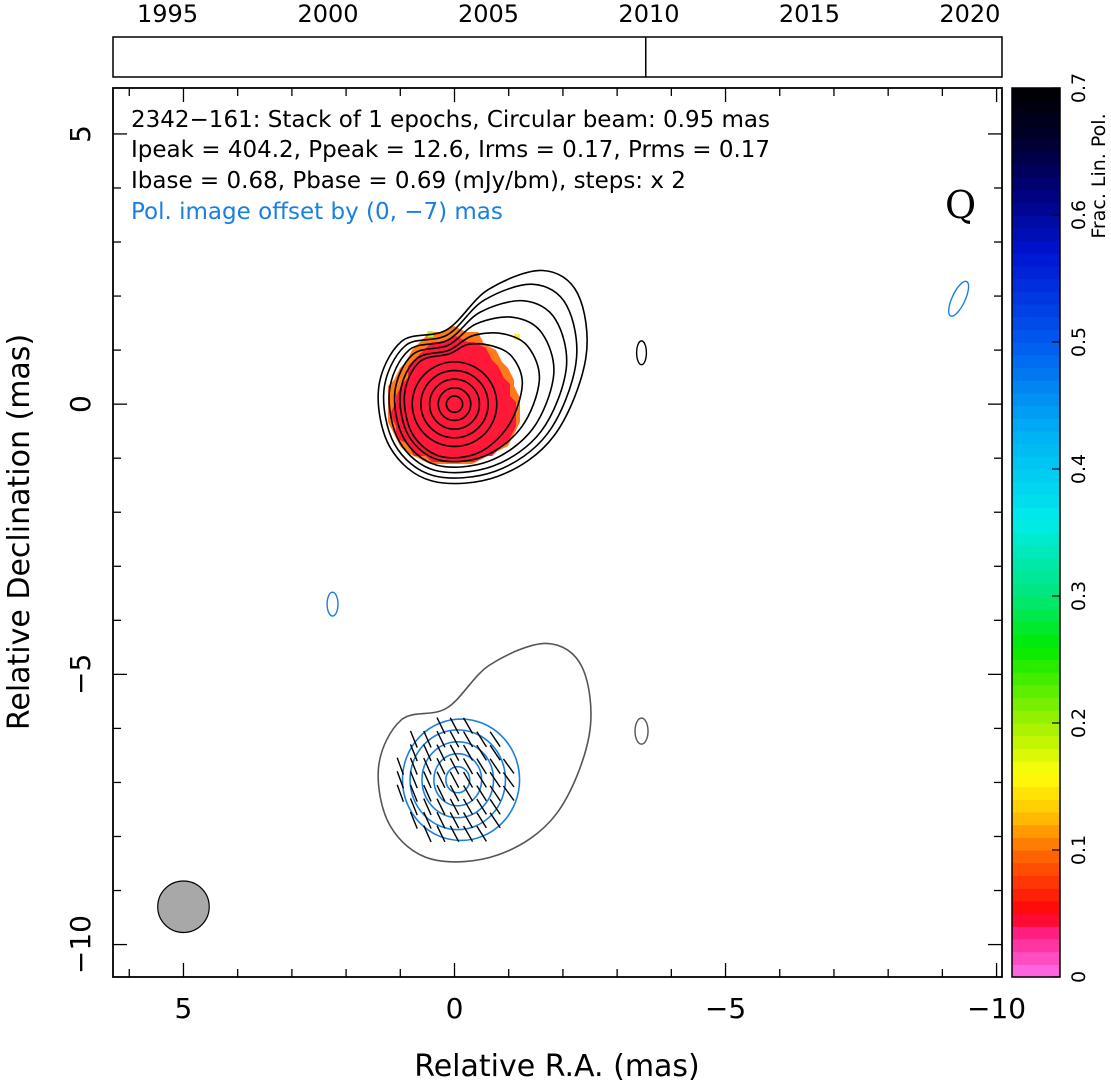 This screenshot has height=1085, width=1111. Describe the element at coordinates (960, 205) in the screenshot. I see `band-label: Q` at that location.